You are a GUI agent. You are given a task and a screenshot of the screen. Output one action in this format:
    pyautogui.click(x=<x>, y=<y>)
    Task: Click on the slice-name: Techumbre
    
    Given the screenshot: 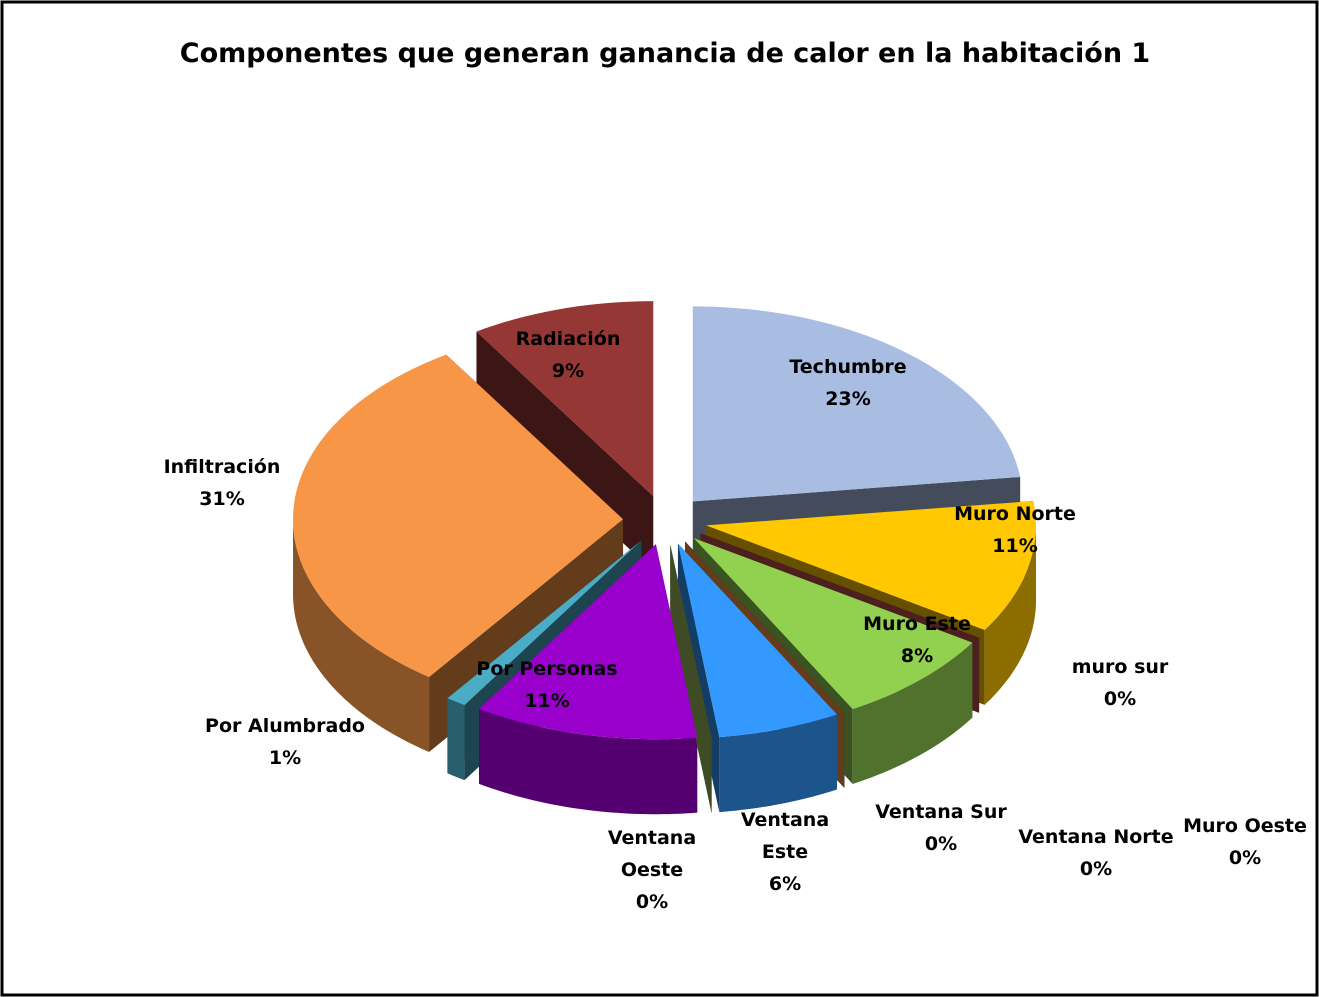 What is the action you would take?
    pyautogui.click(x=848, y=367)
    